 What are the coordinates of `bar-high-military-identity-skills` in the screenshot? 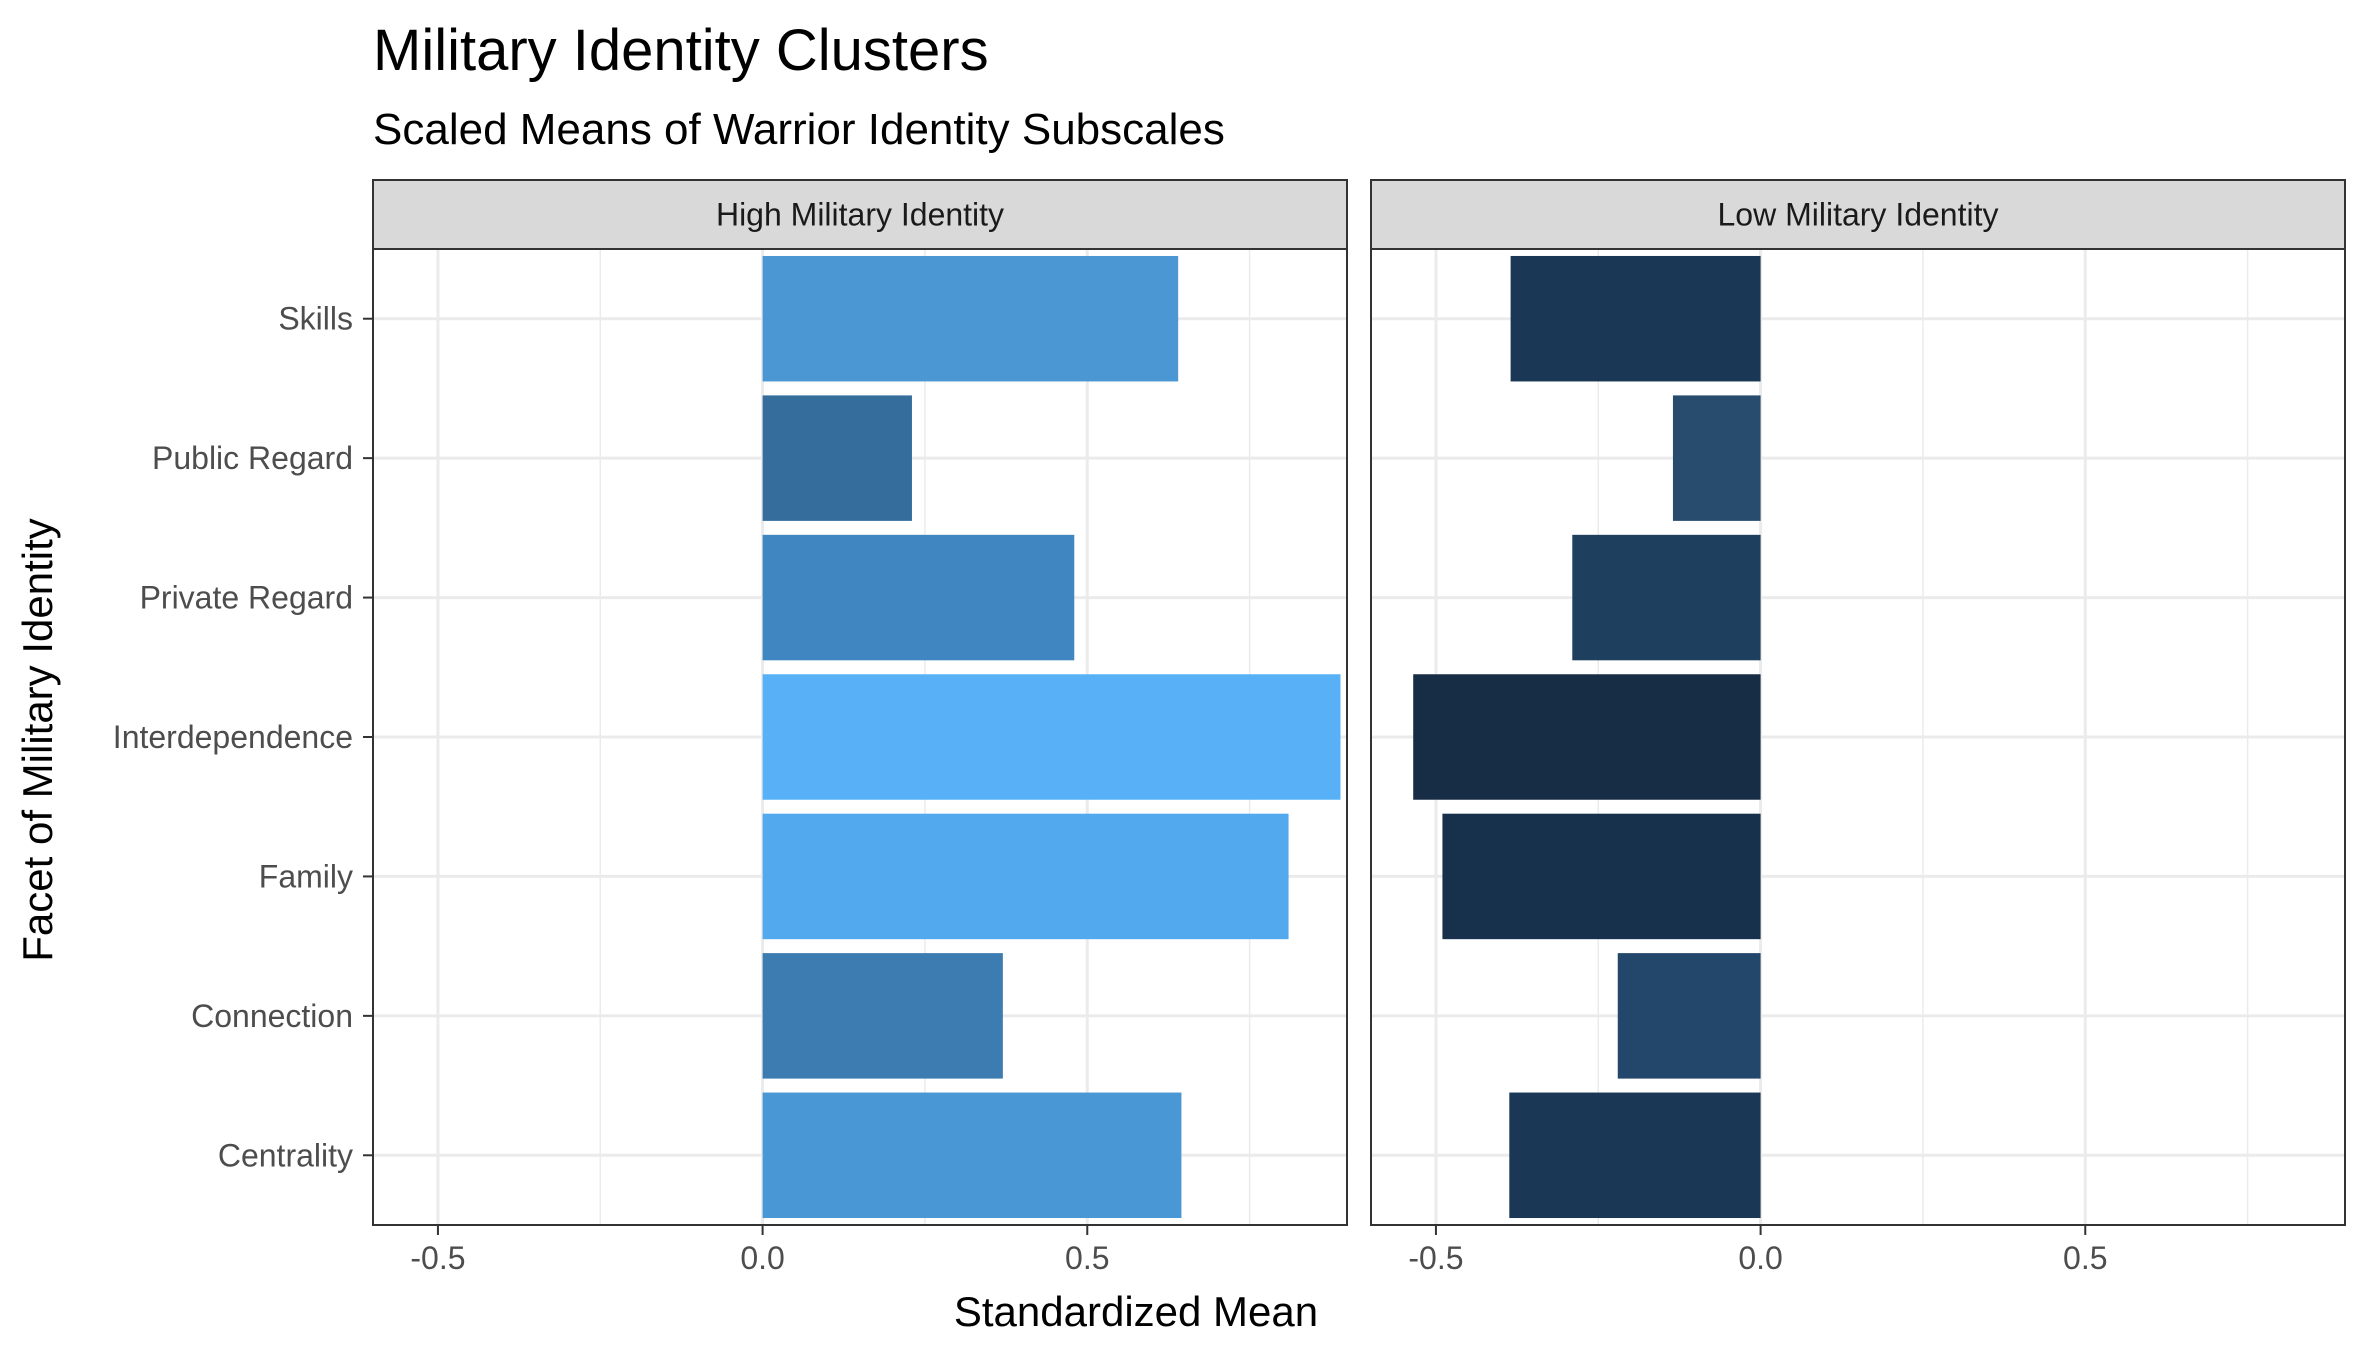 It's located at (970, 318).